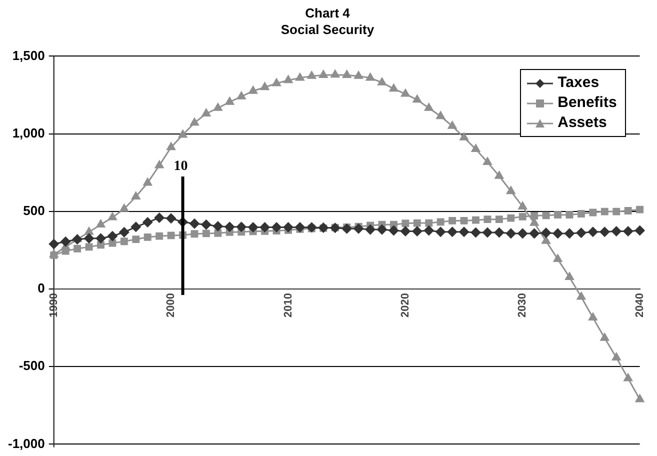 The width and height of the screenshot is (657, 456). I want to click on y-tick-label: -1,000, so click(26, 443).